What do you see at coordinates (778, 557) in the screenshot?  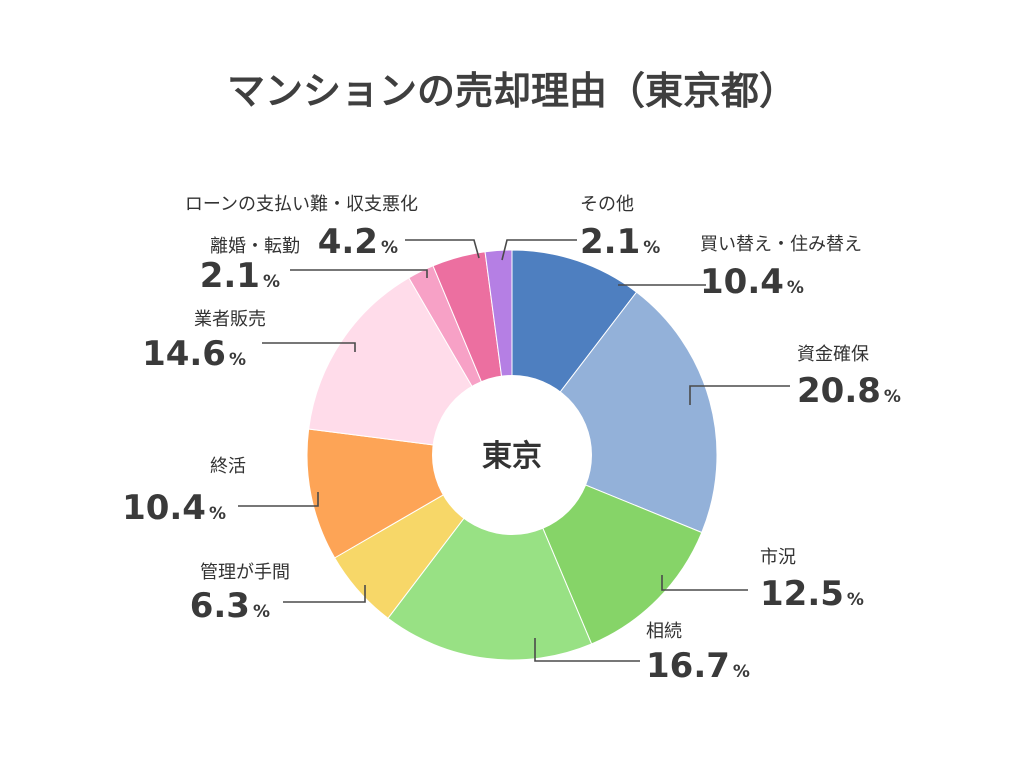 I see `slice-category-label: 市況` at bounding box center [778, 557].